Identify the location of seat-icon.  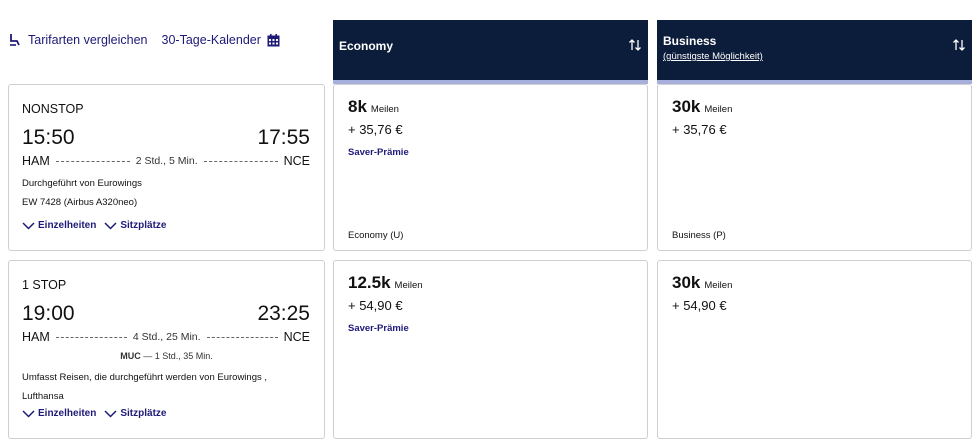
(15, 40).